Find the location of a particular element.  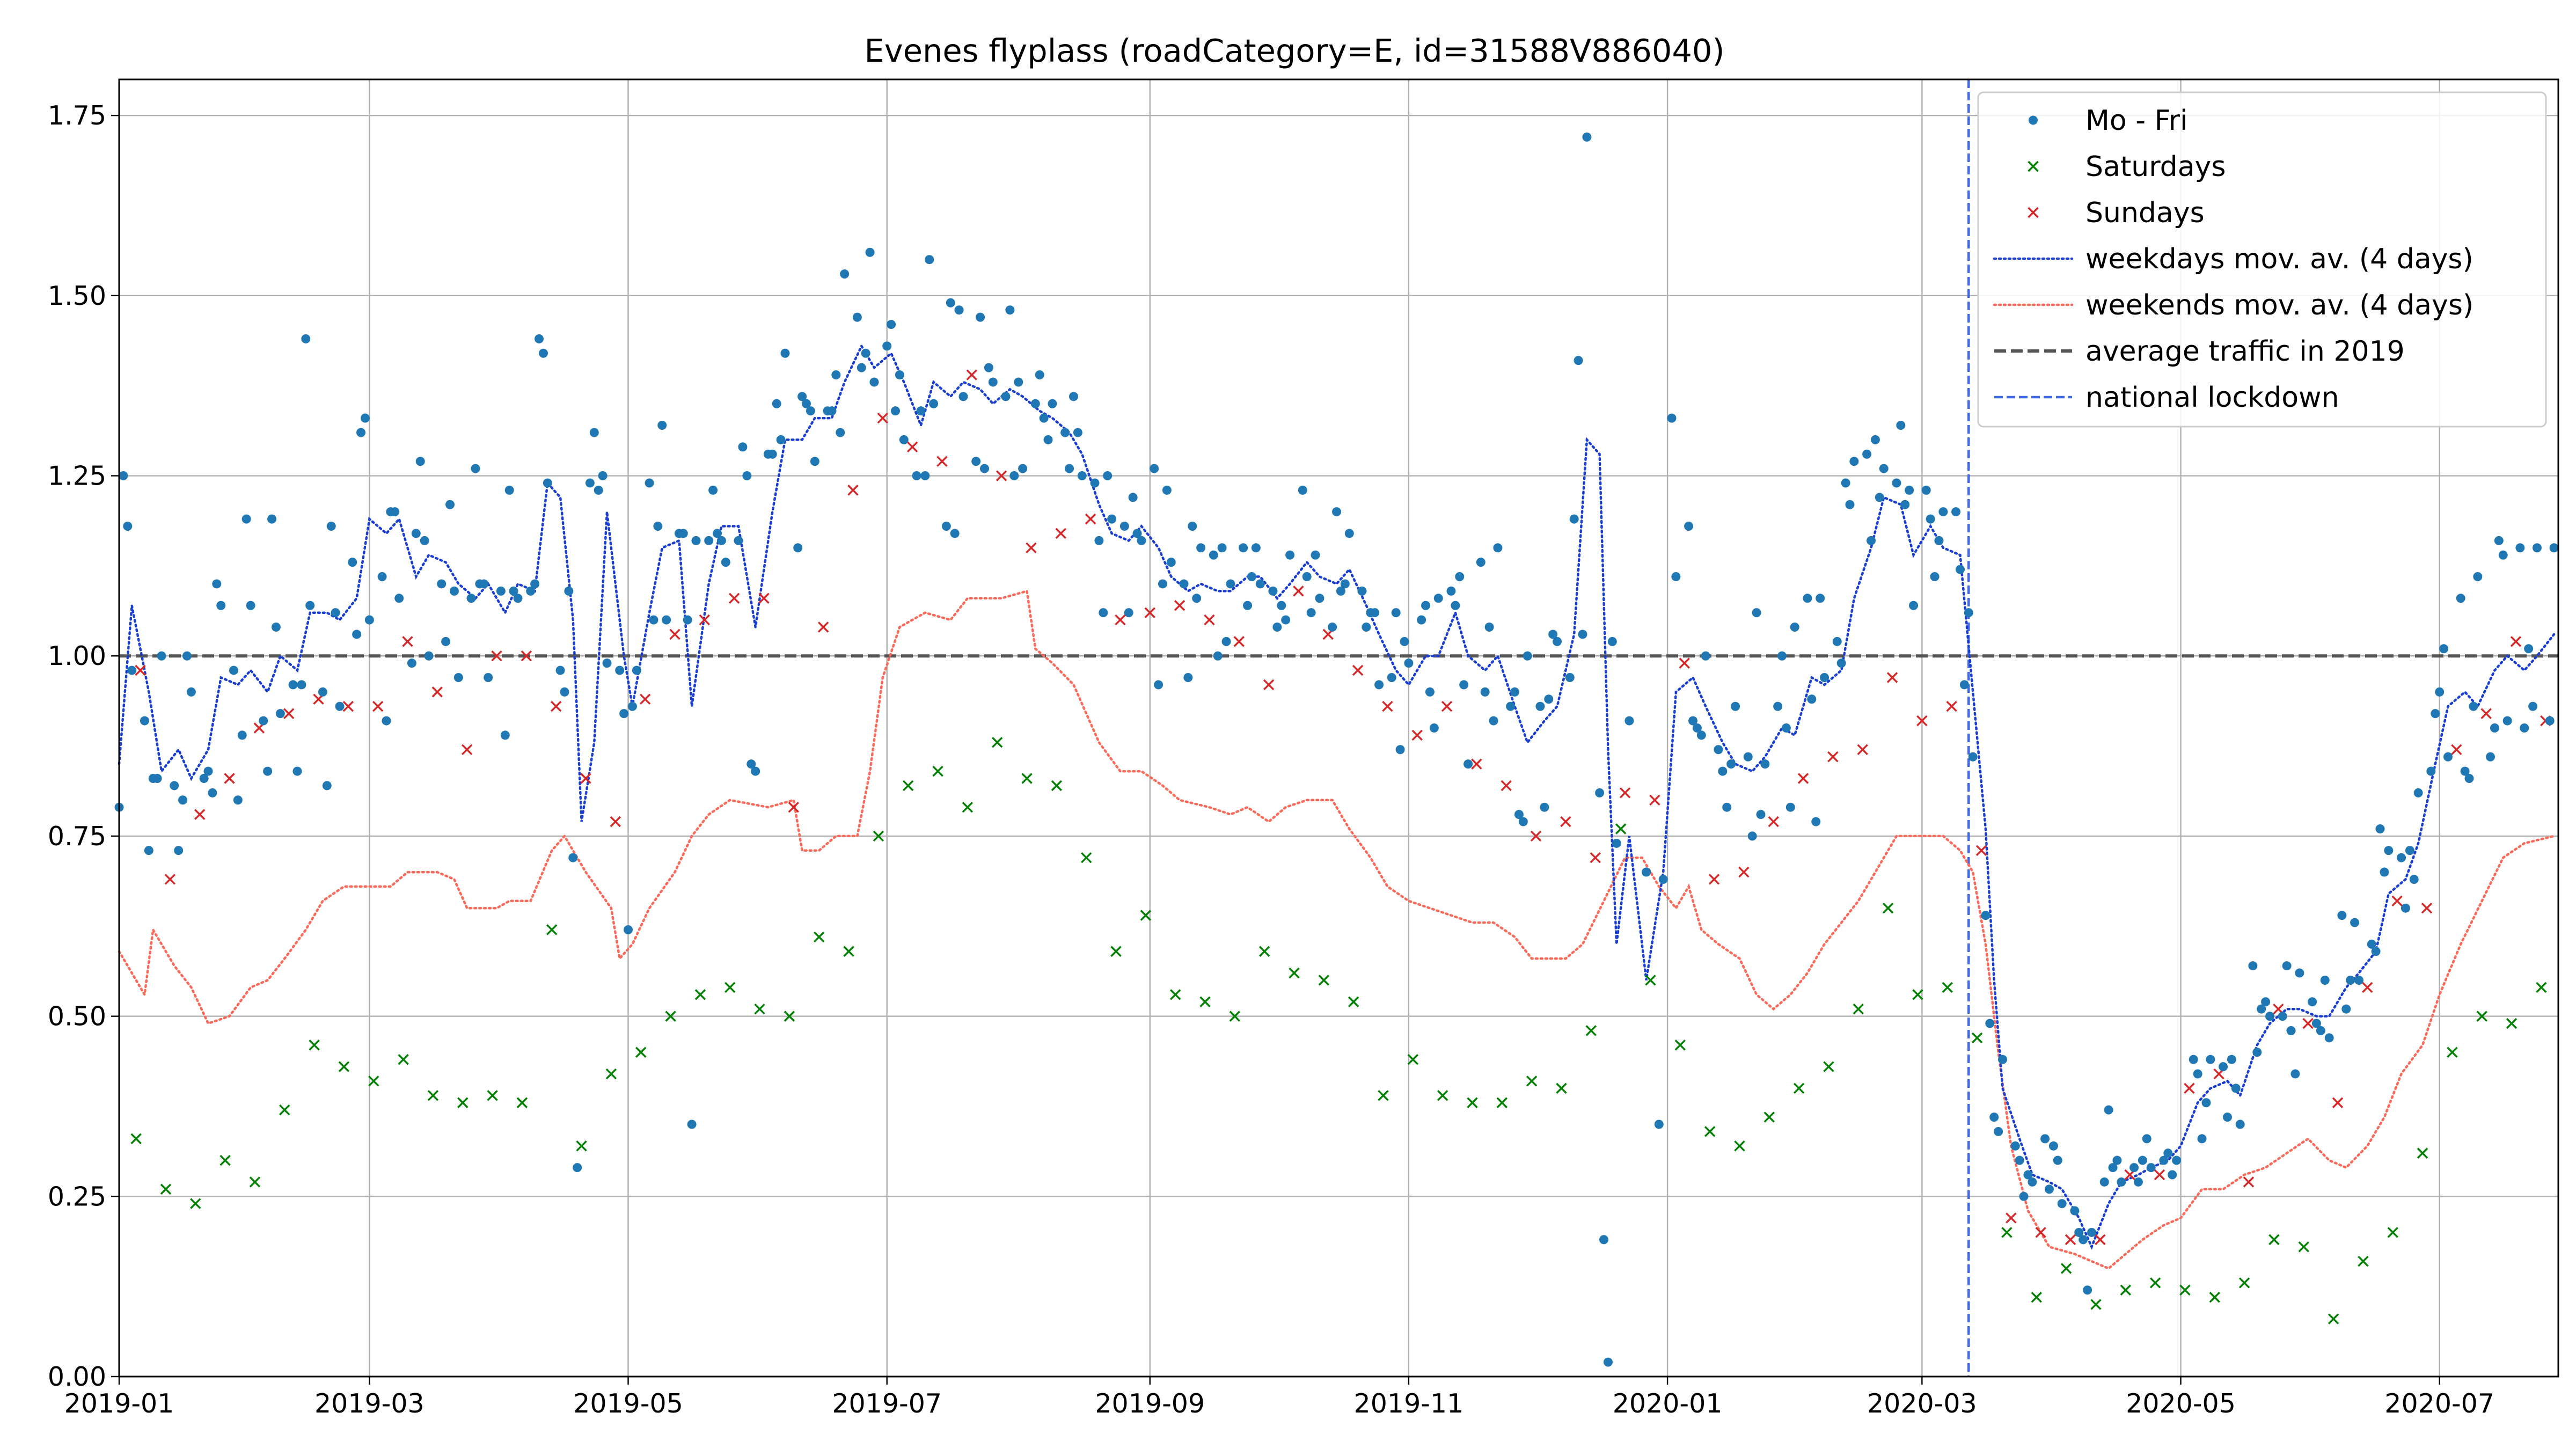

x-tick-label: 2019-07 is located at coordinates (887, 1403).